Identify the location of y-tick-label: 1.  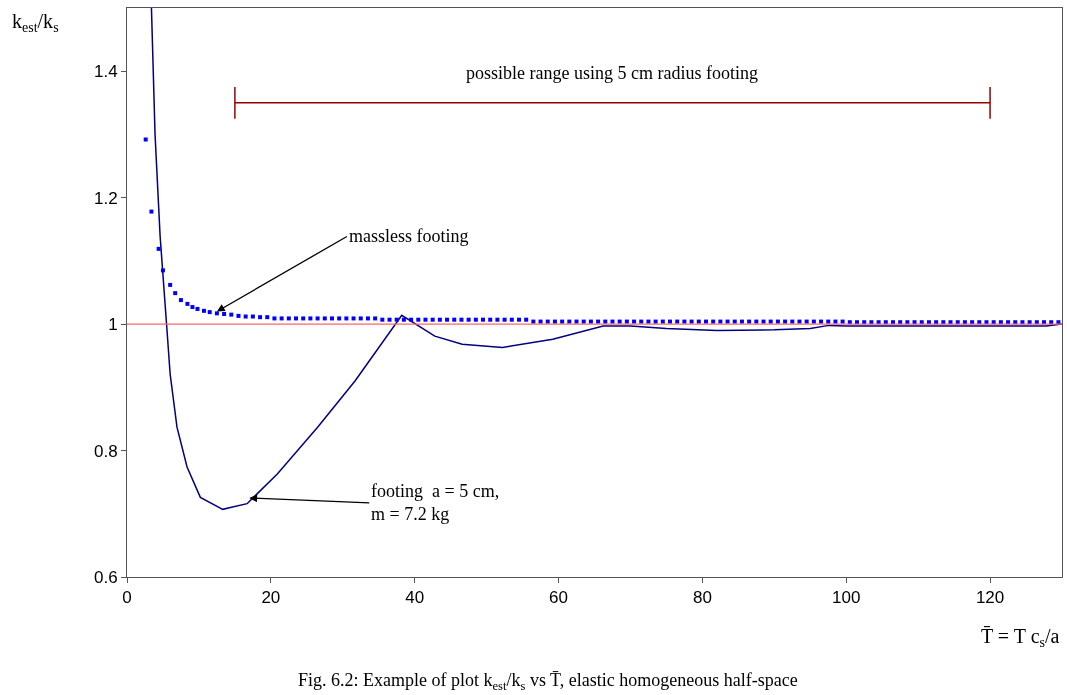
(113, 325).